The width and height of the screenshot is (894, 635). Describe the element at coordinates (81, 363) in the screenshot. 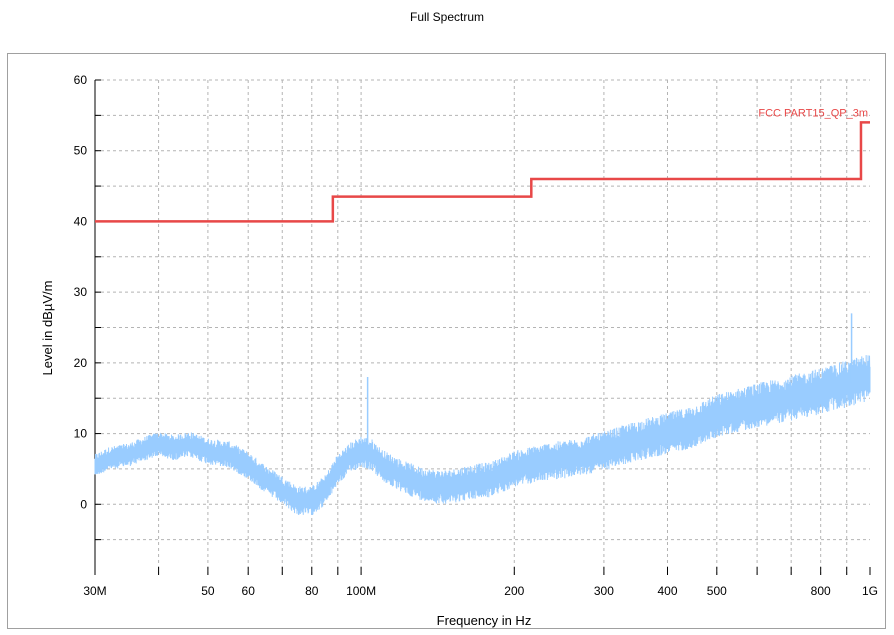

I see `y-tick-label: 20` at that location.